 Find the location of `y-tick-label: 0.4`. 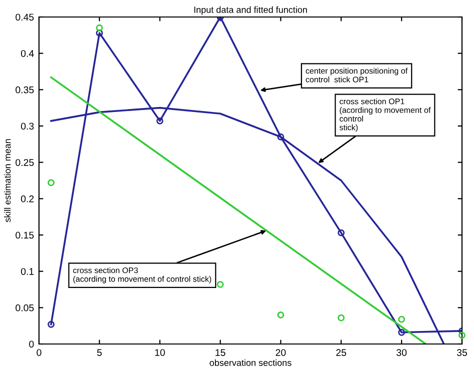

y-tick-label: 0.4 is located at coordinates (27, 53).